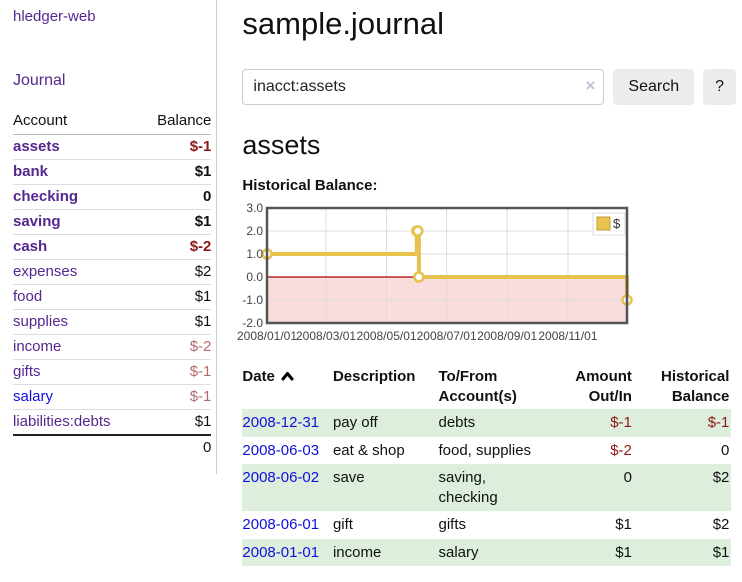  I want to click on account-row: income $-2, so click(112, 347).